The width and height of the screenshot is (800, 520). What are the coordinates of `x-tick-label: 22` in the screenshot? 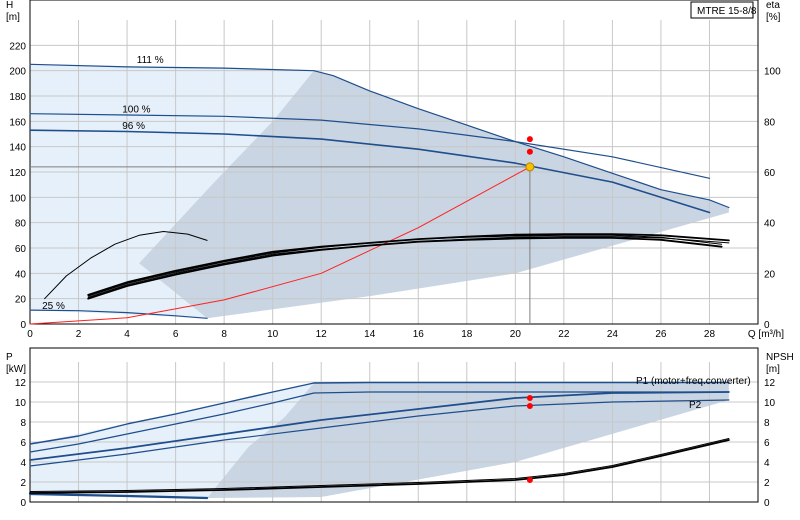 It's located at (564, 334).